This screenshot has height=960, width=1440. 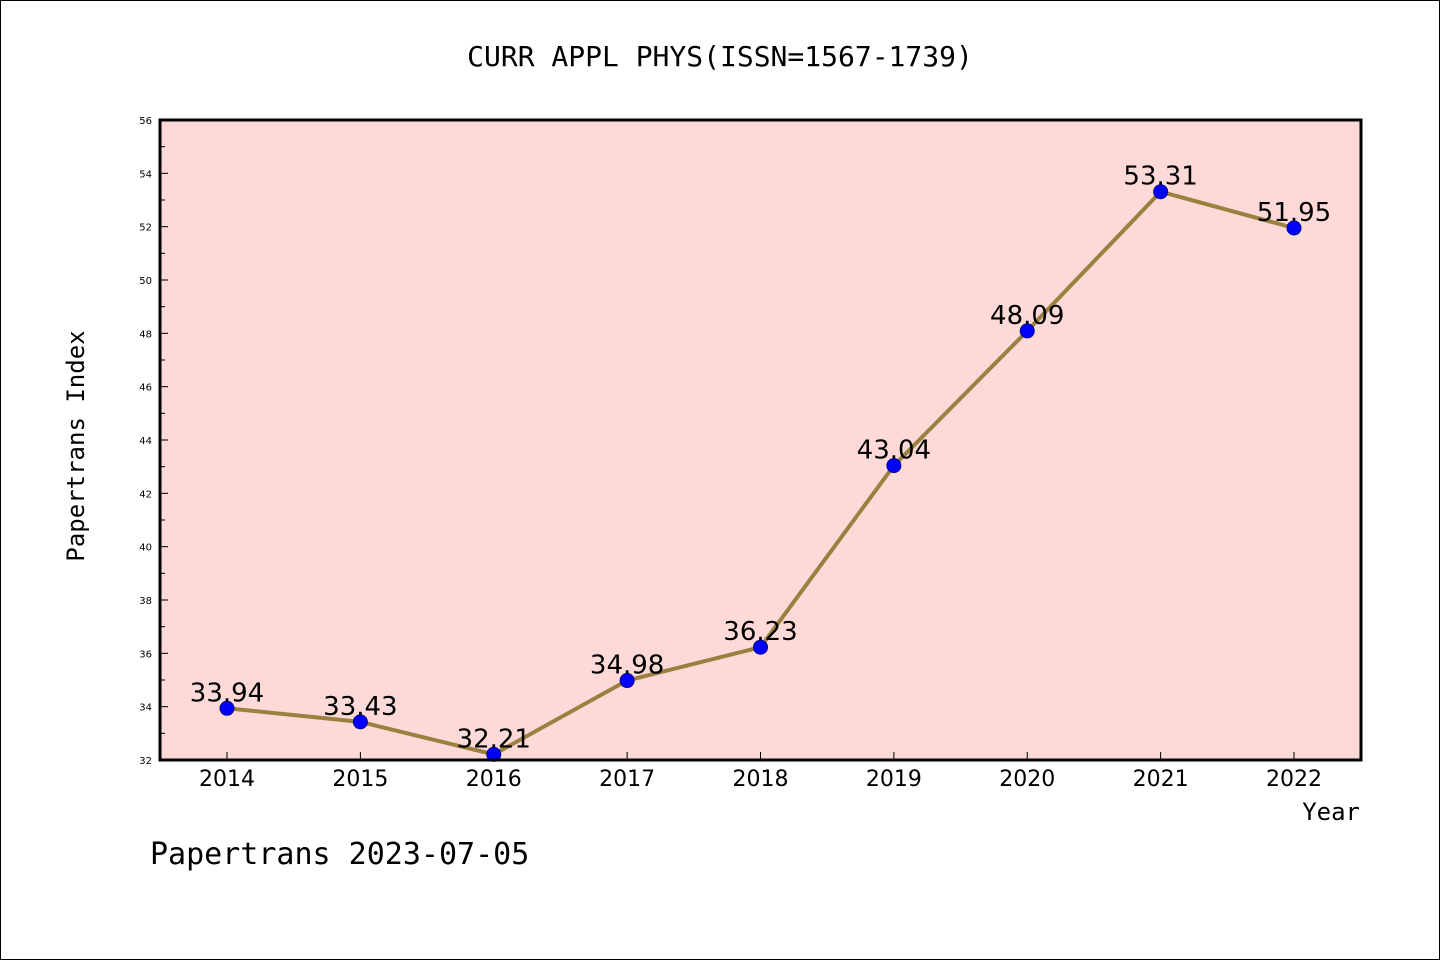 What do you see at coordinates (145, 334) in the screenshot?
I see `y-tick-label: 48` at bounding box center [145, 334].